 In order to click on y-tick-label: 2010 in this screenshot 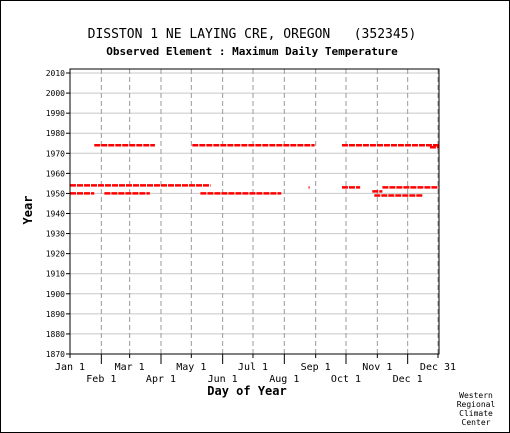, I will do `click(55, 73)`.